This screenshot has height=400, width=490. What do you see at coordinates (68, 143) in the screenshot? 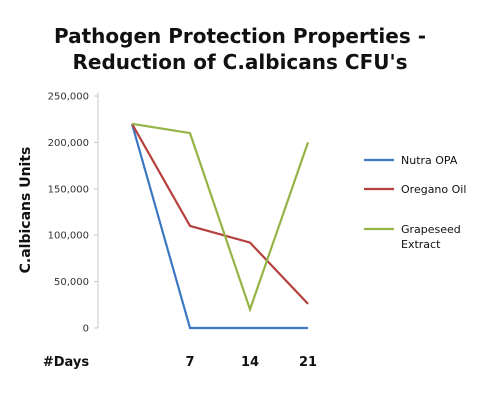
I see `y-tick-label: 200,000` at bounding box center [68, 143].